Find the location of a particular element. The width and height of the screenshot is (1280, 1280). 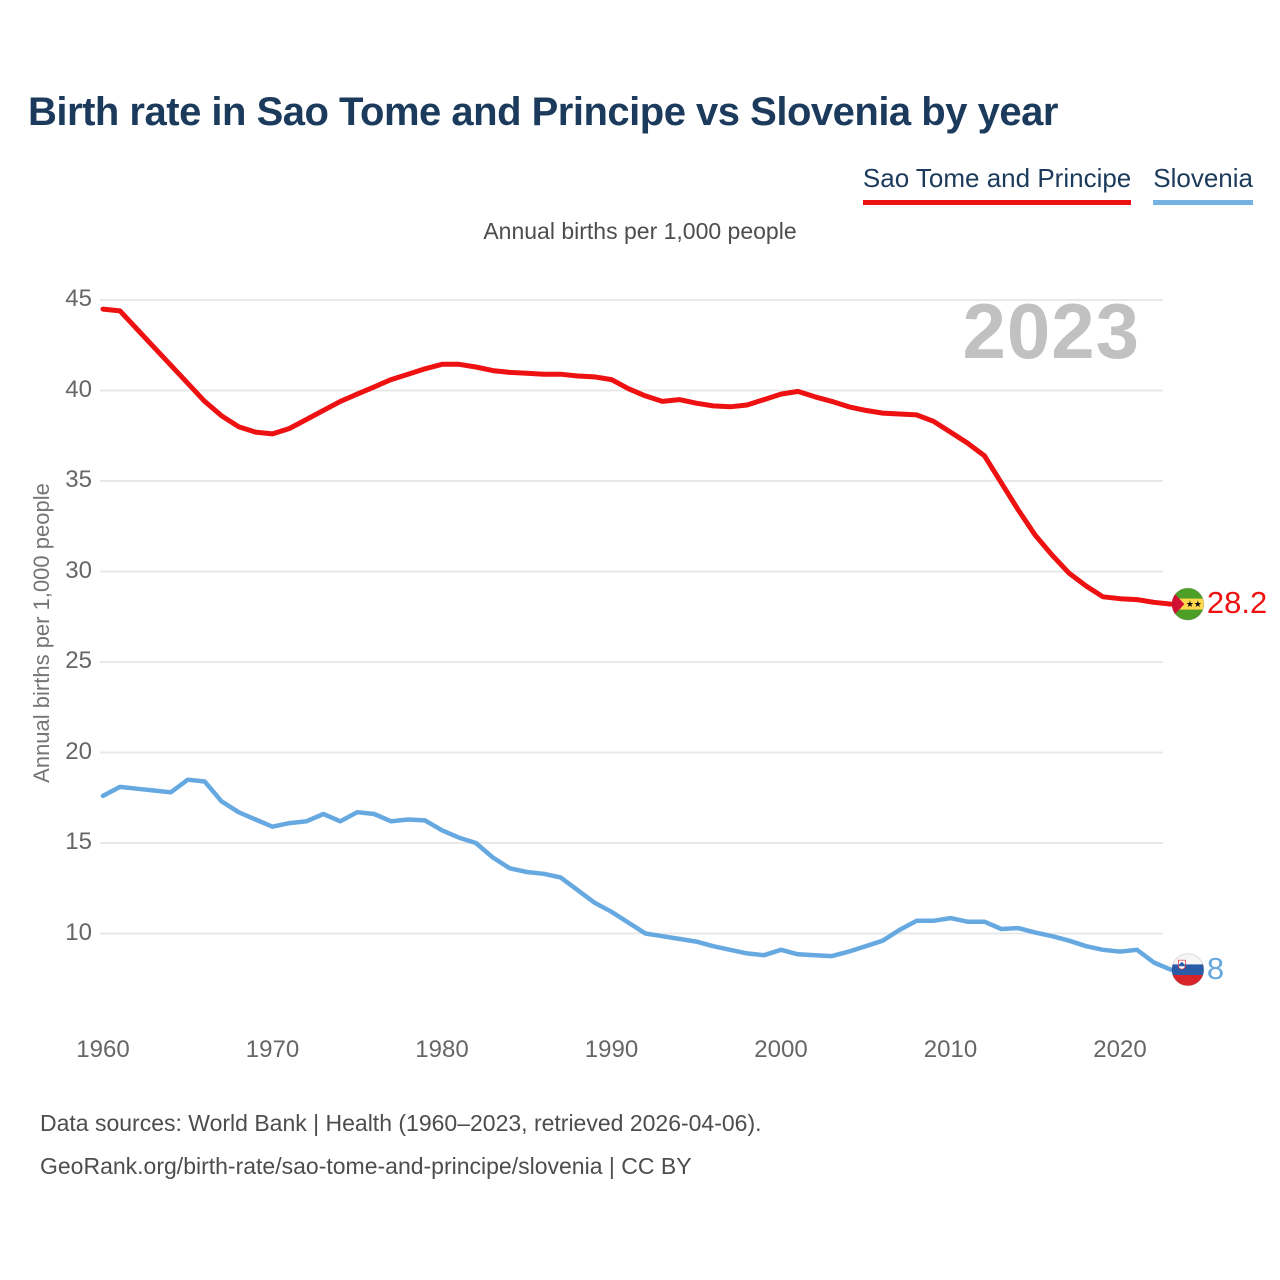

y-tick-label: 45 is located at coordinates (78, 298).